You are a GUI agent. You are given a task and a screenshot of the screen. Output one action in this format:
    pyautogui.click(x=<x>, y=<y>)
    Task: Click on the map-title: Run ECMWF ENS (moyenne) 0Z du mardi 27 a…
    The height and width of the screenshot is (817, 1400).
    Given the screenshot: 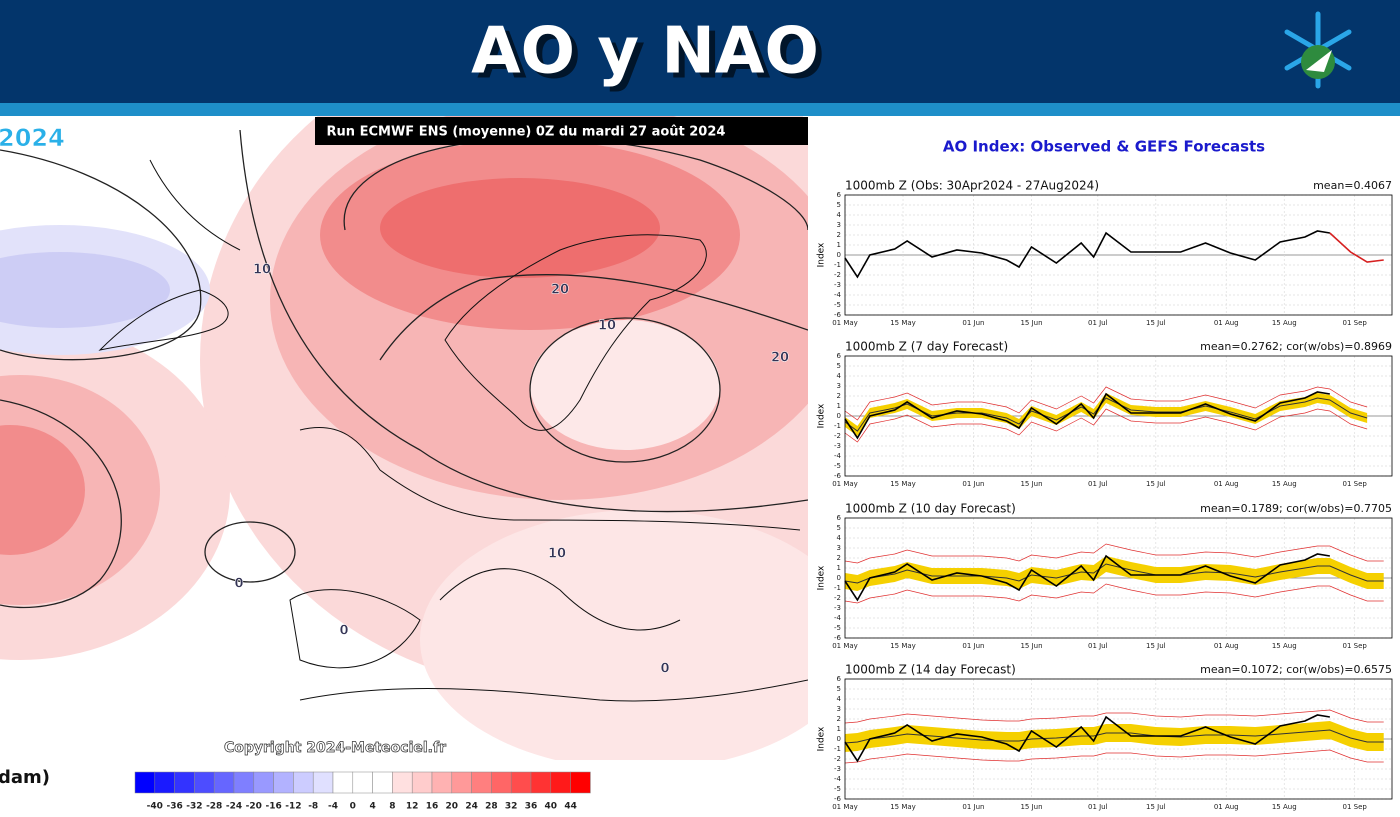 What is the action you would take?
    pyautogui.click(x=526, y=132)
    